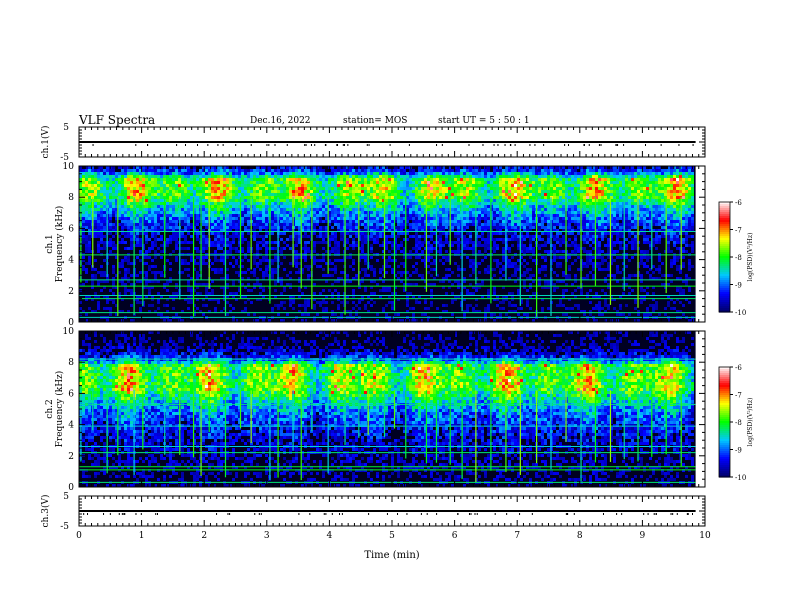  Describe the element at coordinates (267, 536) in the screenshot. I see `x-tick-label: 3` at that location.